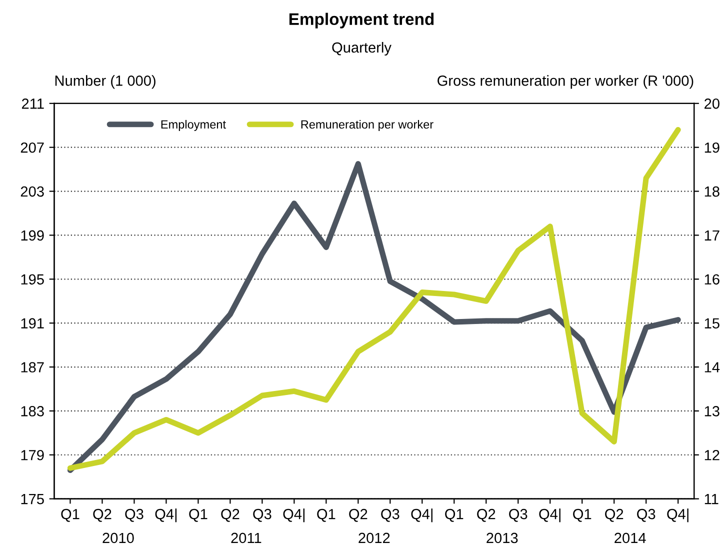 The image size is (723, 553). What do you see at coordinates (374, 538) in the screenshot?
I see `text: 2012` at bounding box center [374, 538].